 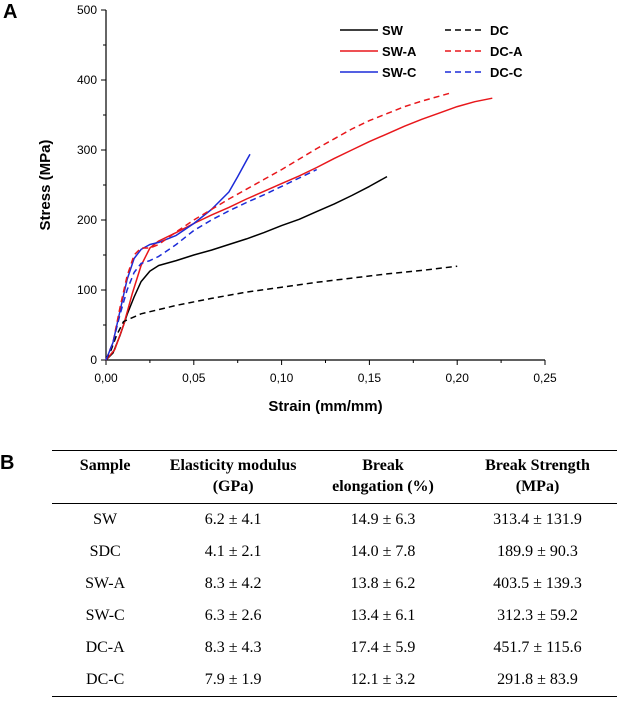 I want to click on x-tick-label: 0,25, so click(x=545, y=378).